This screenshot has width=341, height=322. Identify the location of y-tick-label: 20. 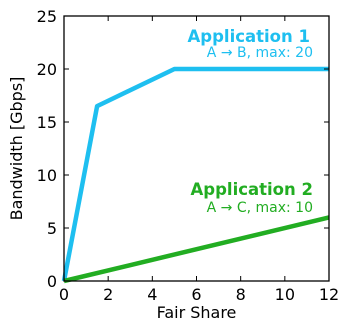
(47, 69).